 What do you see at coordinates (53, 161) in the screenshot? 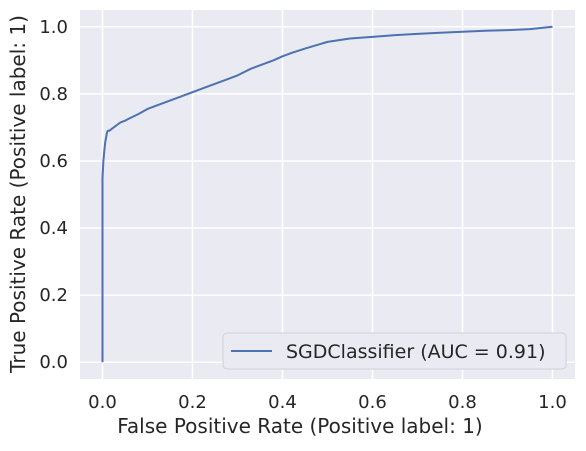
I see `y-tick-label: 0.6` at bounding box center [53, 161].